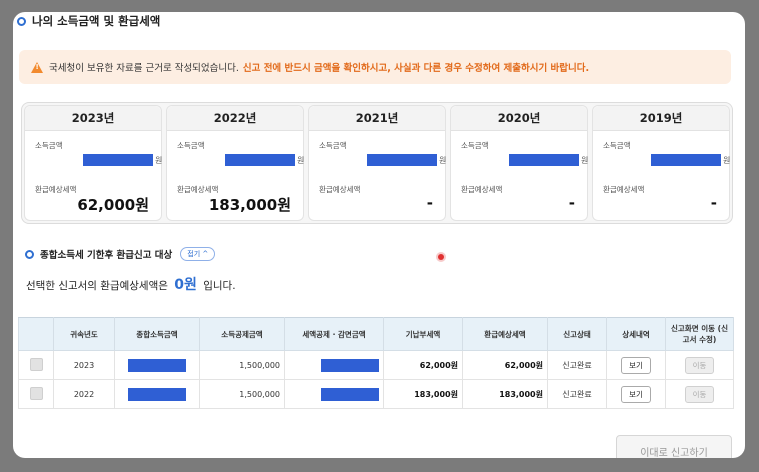 This screenshot has height=472, width=759. What do you see at coordinates (577, 334) in the screenshot?
I see `th-status: 신고상태` at bounding box center [577, 334].